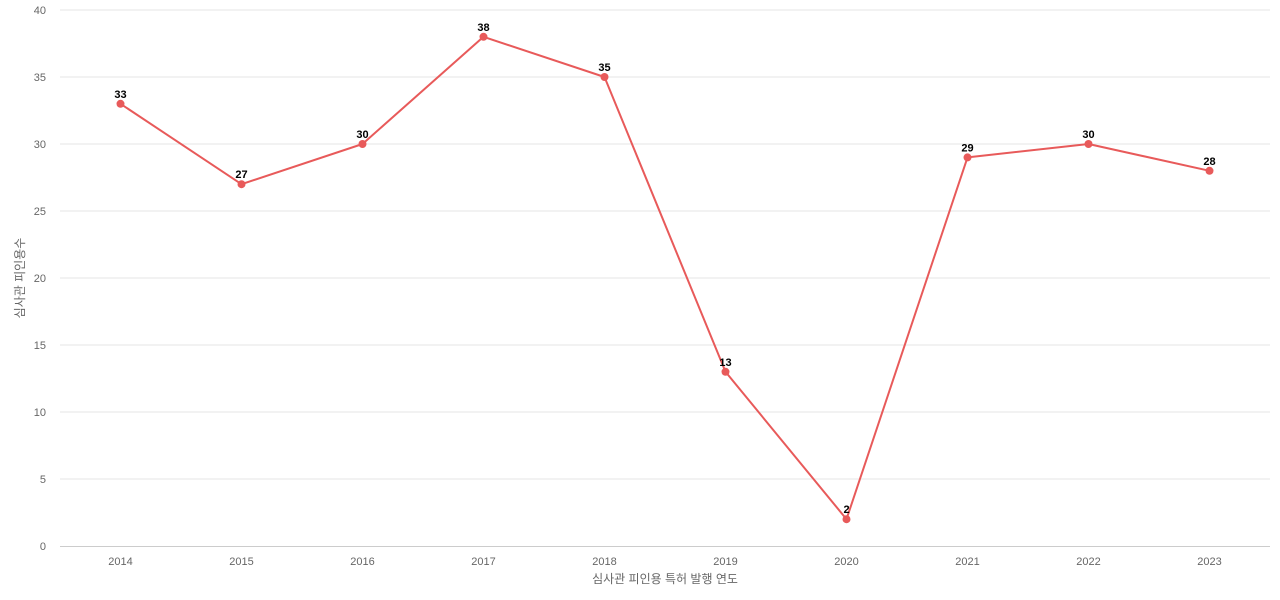 This screenshot has height=600, width=1280. I want to click on y-tick-label: 5, so click(43, 480).